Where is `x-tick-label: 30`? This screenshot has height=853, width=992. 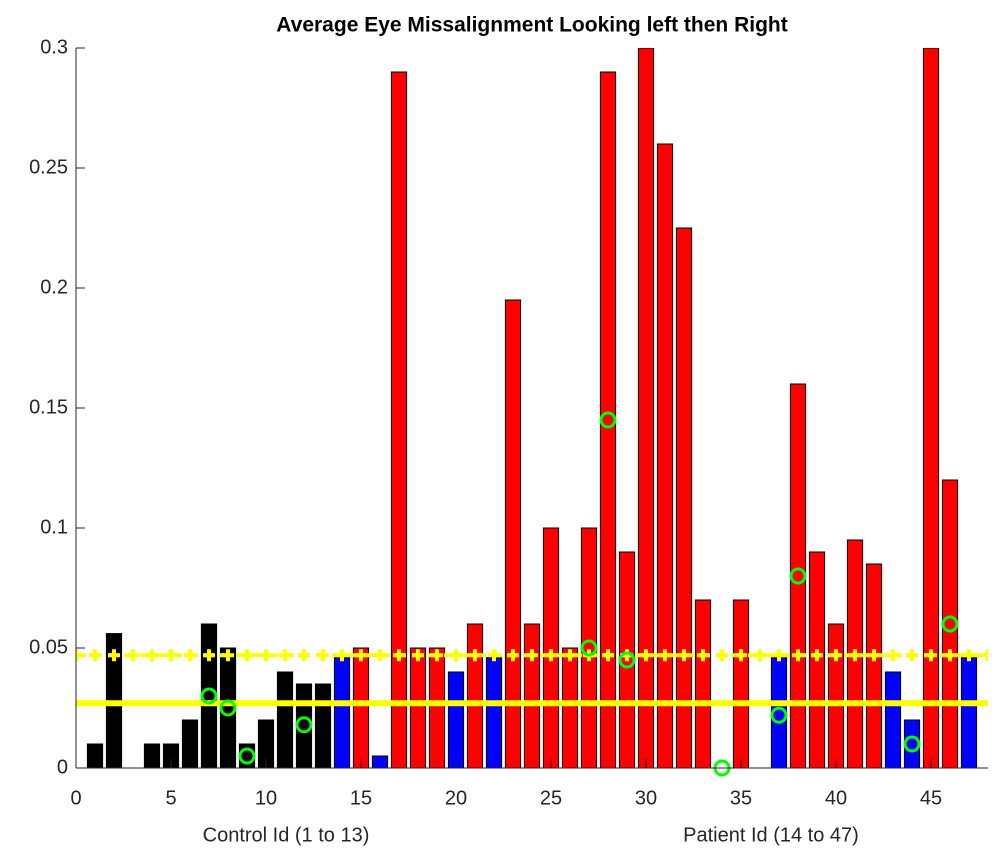
x-tick-label: 30 is located at coordinates (646, 798).